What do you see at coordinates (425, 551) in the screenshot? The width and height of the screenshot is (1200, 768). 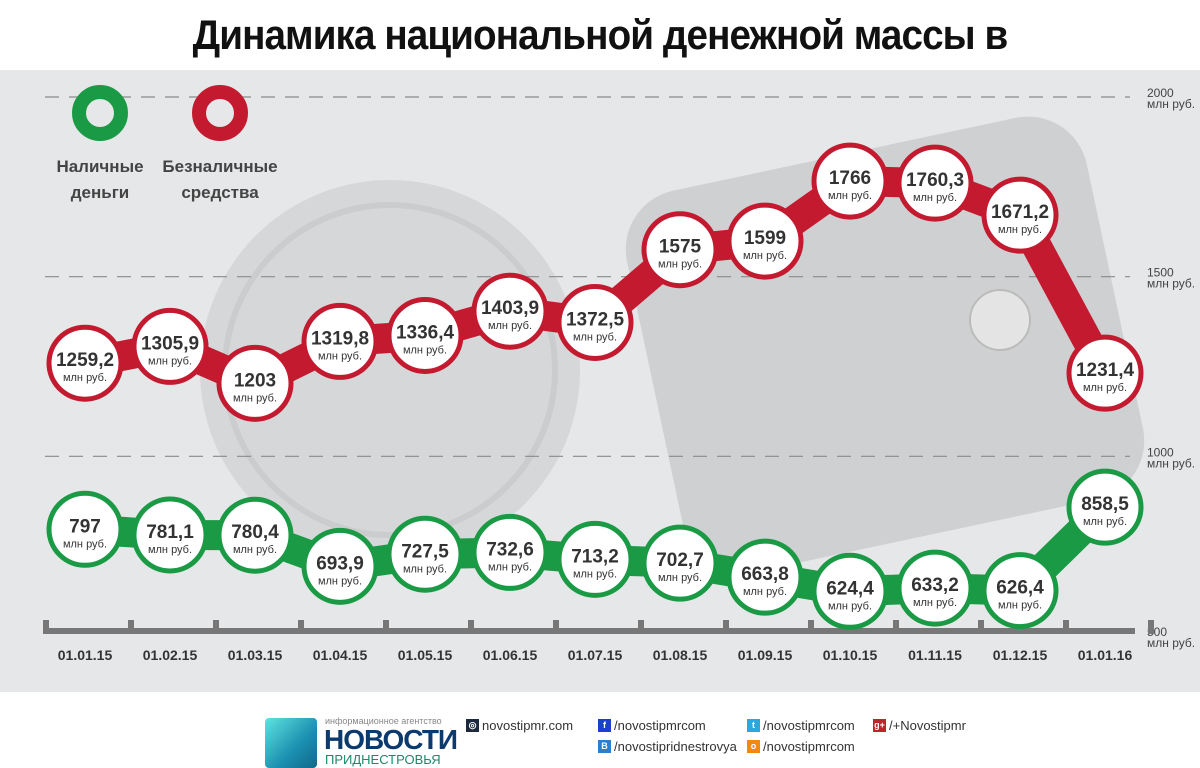 I see `data-label: 727,5` at bounding box center [425, 551].